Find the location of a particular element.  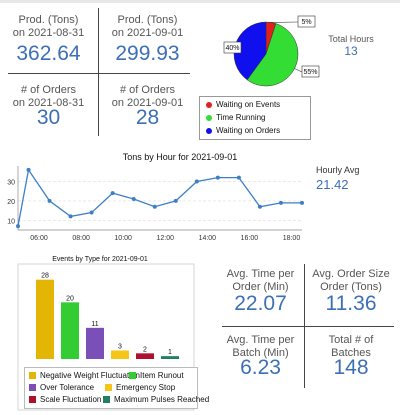

line-x-tick: 18:00 is located at coordinates (292, 238).